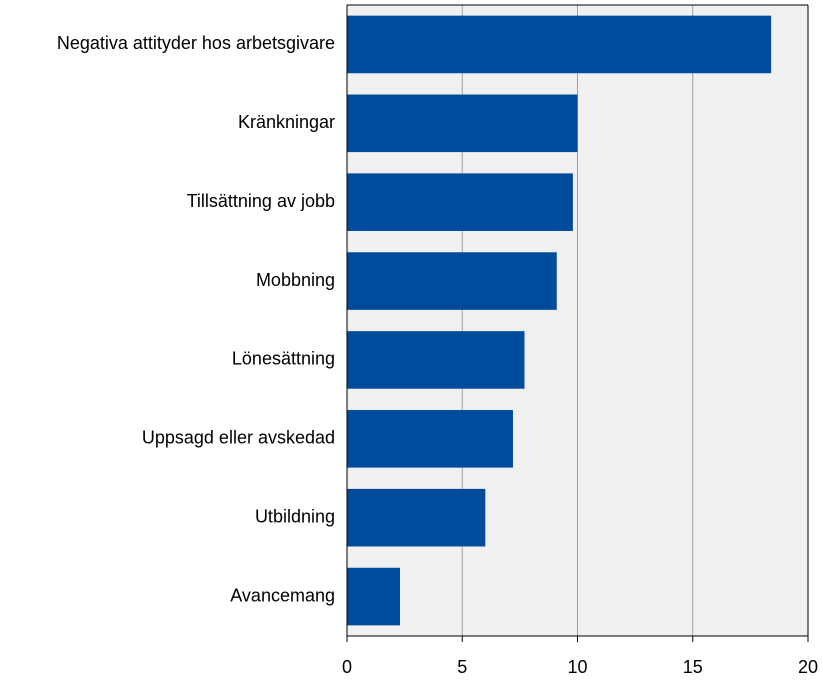  Describe the element at coordinates (286, 122) in the screenshot. I see `y-tick-label: Kränkningar` at that location.